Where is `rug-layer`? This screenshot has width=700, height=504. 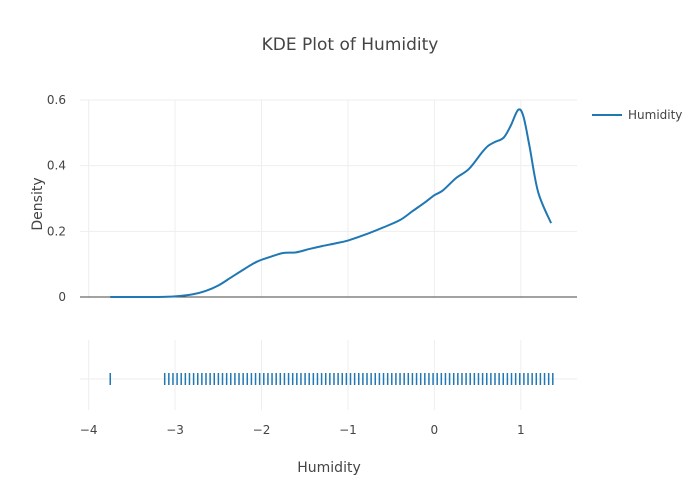 rug-layer is located at coordinates (331, 379).